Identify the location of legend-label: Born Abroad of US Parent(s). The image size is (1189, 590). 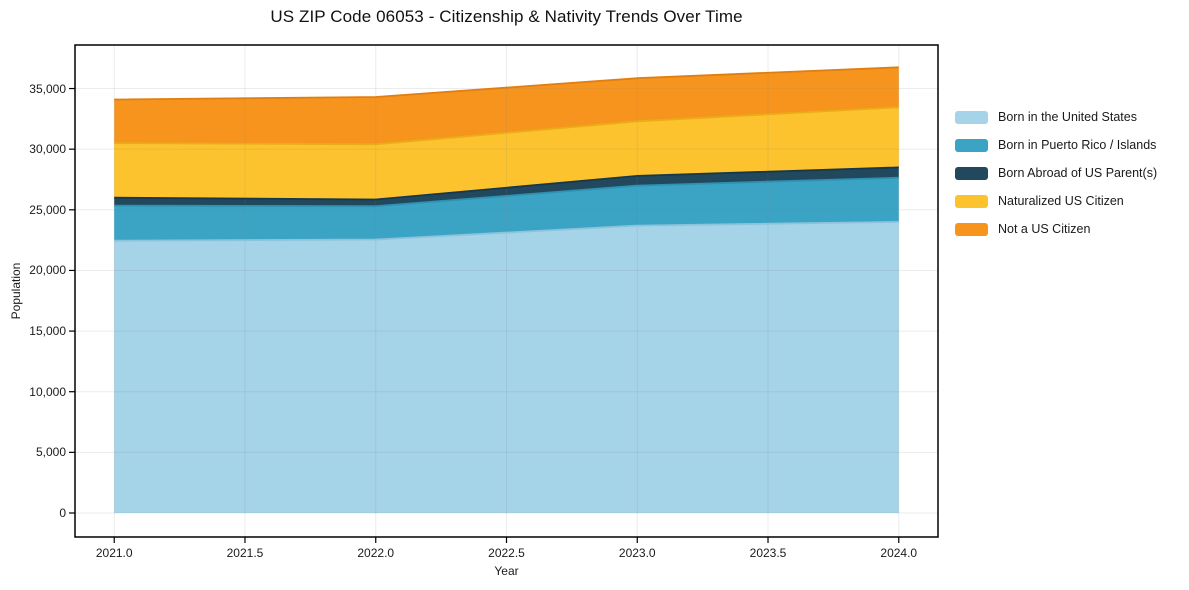
(1078, 173).